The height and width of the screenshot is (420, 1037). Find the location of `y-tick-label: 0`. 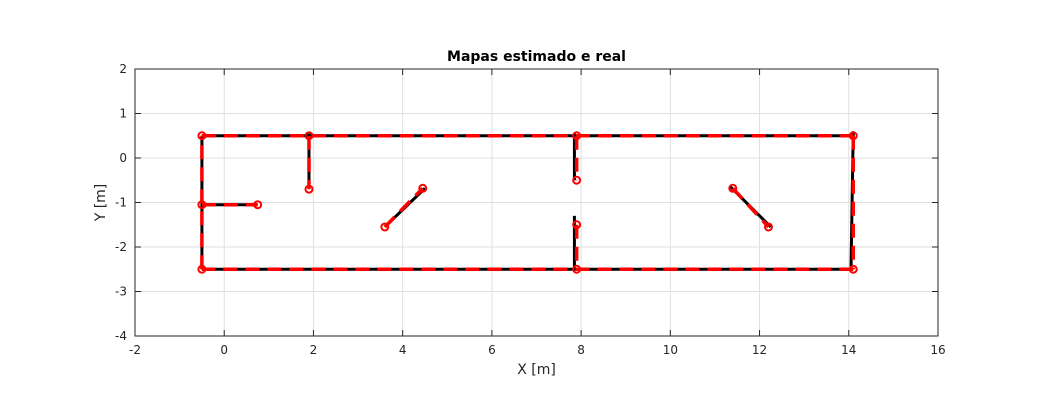

y-tick-label: 0 is located at coordinates (123, 158).